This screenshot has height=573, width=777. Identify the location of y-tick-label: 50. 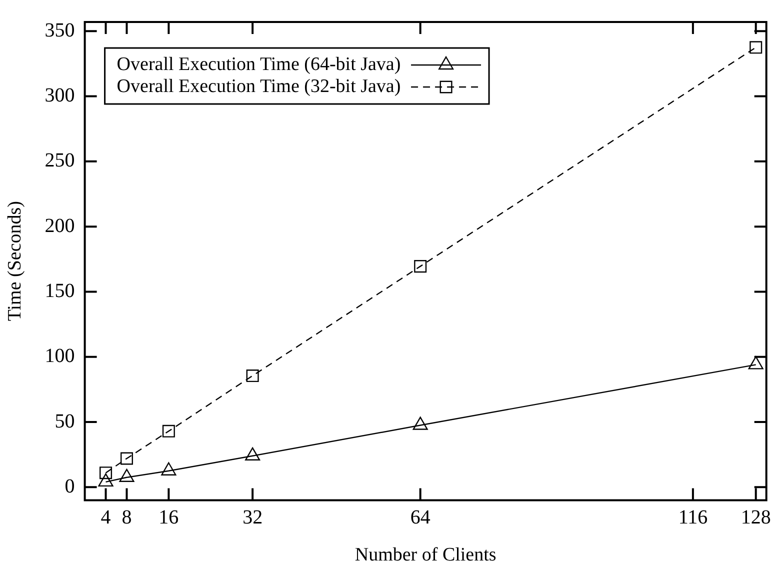
(64, 421).